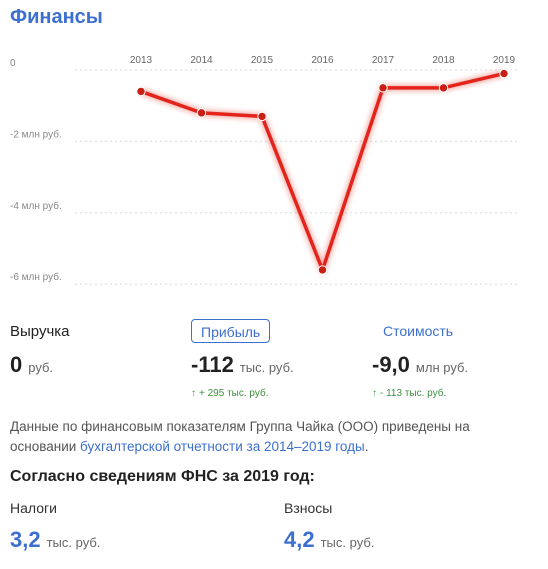 Image resolution: width=548 pixels, height=569 pixels. Describe the element at coordinates (504, 60) in the screenshot. I see `x-tick-label: 2019` at that location.